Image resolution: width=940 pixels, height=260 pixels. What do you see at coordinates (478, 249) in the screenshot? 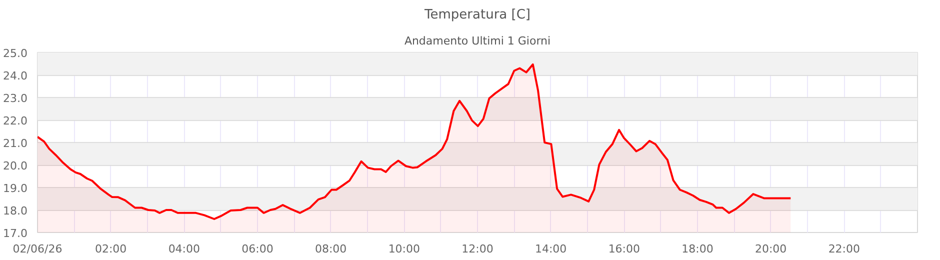
I see `x-tick-label: 12:00` at bounding box center [478, 249].